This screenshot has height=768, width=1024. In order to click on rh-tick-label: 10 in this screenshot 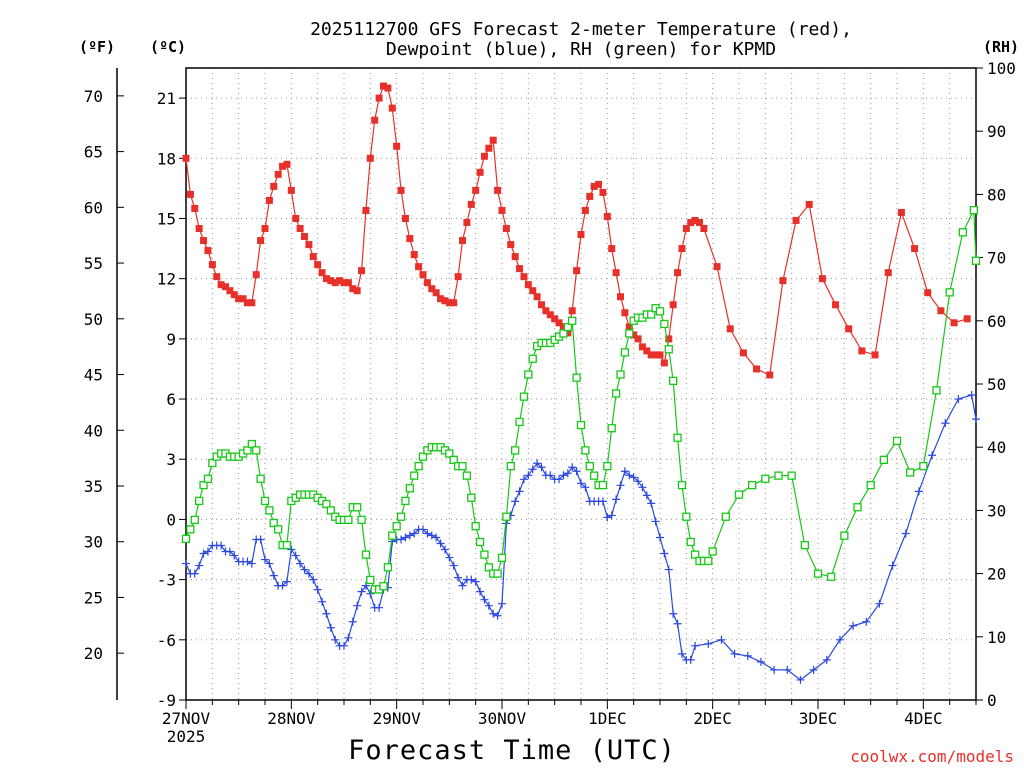, I will do `click(996, 637)`.